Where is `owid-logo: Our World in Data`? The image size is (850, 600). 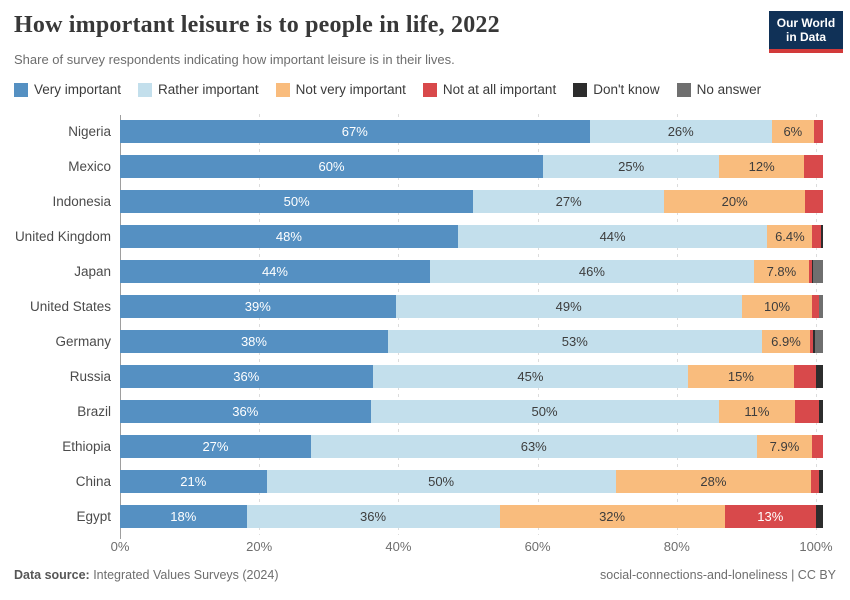 owid-logo: Our World in Data is located at coordinates (806, 32).